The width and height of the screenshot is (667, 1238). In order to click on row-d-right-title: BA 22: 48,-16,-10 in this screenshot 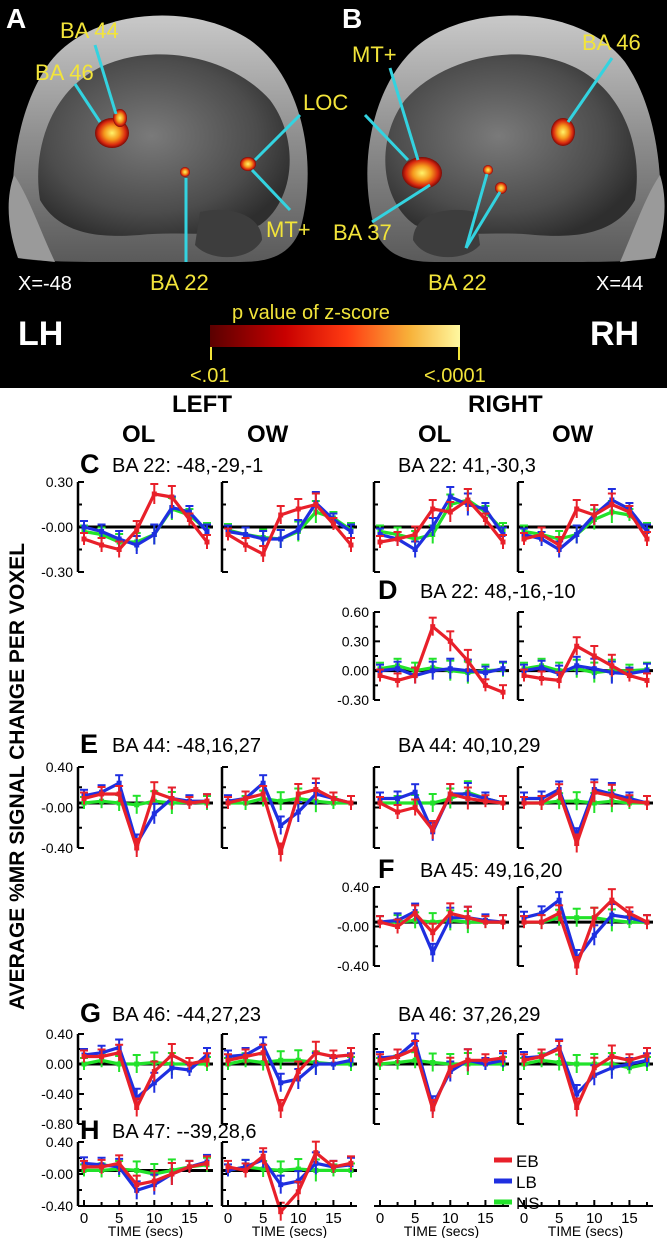, I will do `click(498, 592)`.